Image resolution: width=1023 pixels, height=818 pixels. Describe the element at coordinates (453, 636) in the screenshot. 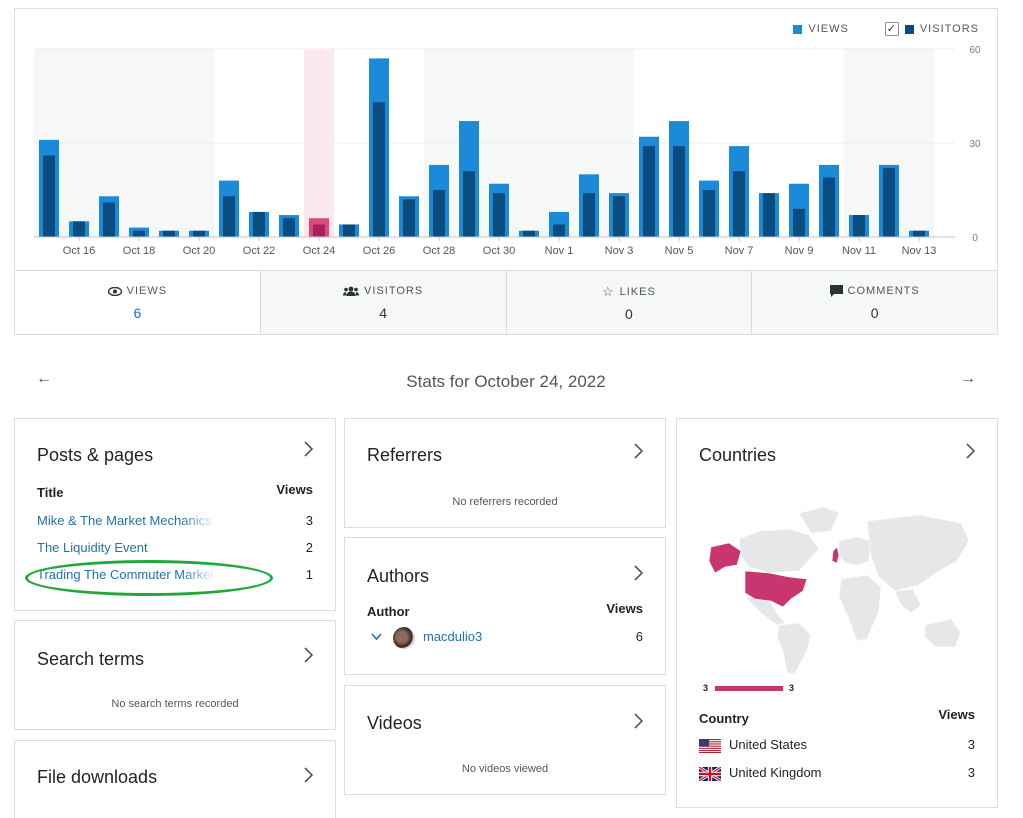

I see `author-link: macdulio3` at that location.